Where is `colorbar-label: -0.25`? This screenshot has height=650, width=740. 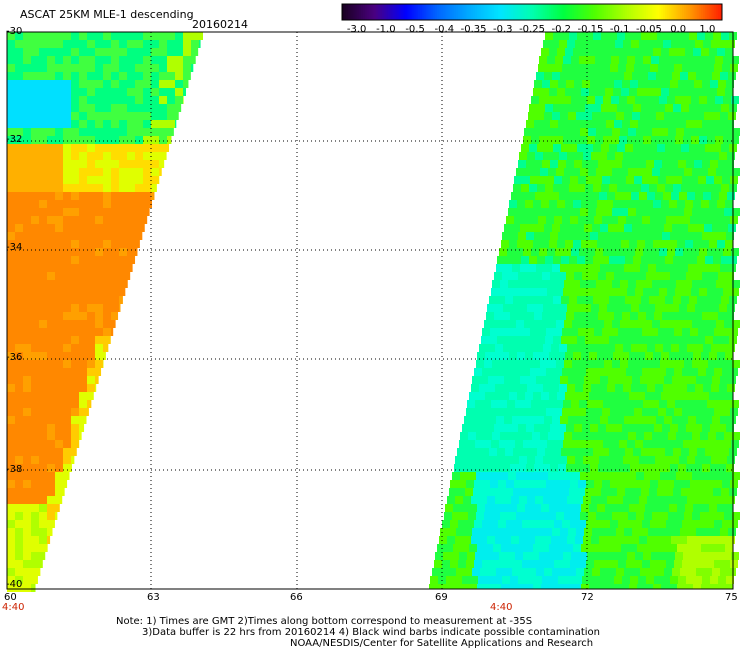
colorbar-label: -0.25 is located at coordinates (532, 29).